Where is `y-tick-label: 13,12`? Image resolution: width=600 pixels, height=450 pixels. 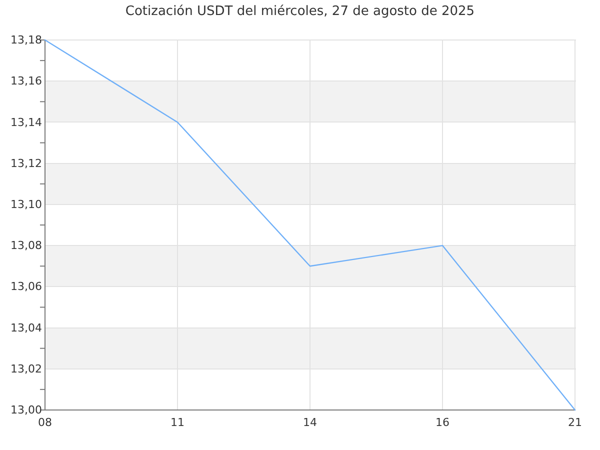
y-tick-label: 13,12 is located at coordinates (26, 163).